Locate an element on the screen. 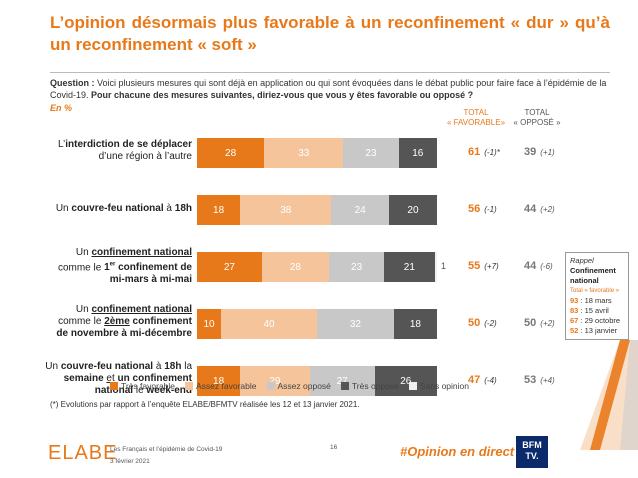 The width and height of the screenshot is (638, 478). row-label: Un couvre-feu national à 18h is located at coordinates (123, 208).